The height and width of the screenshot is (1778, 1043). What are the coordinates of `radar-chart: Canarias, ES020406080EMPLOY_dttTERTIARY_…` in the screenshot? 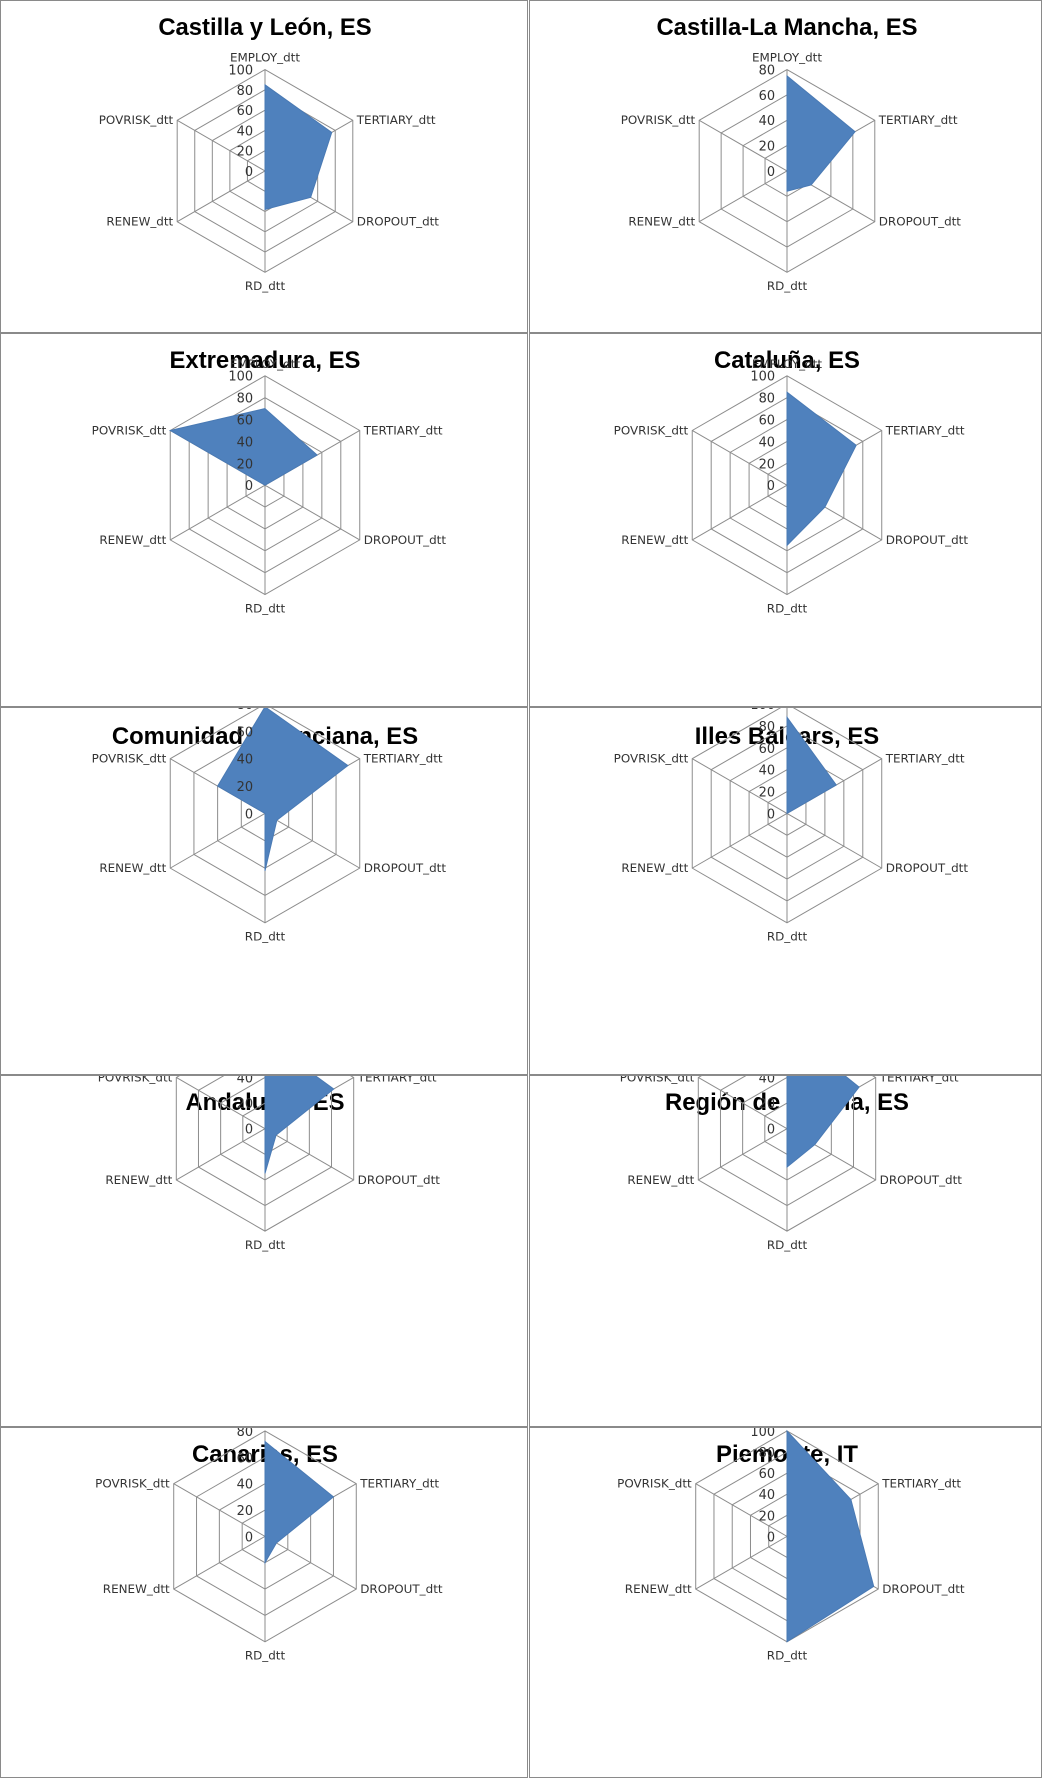 It's located at (269, 1545).